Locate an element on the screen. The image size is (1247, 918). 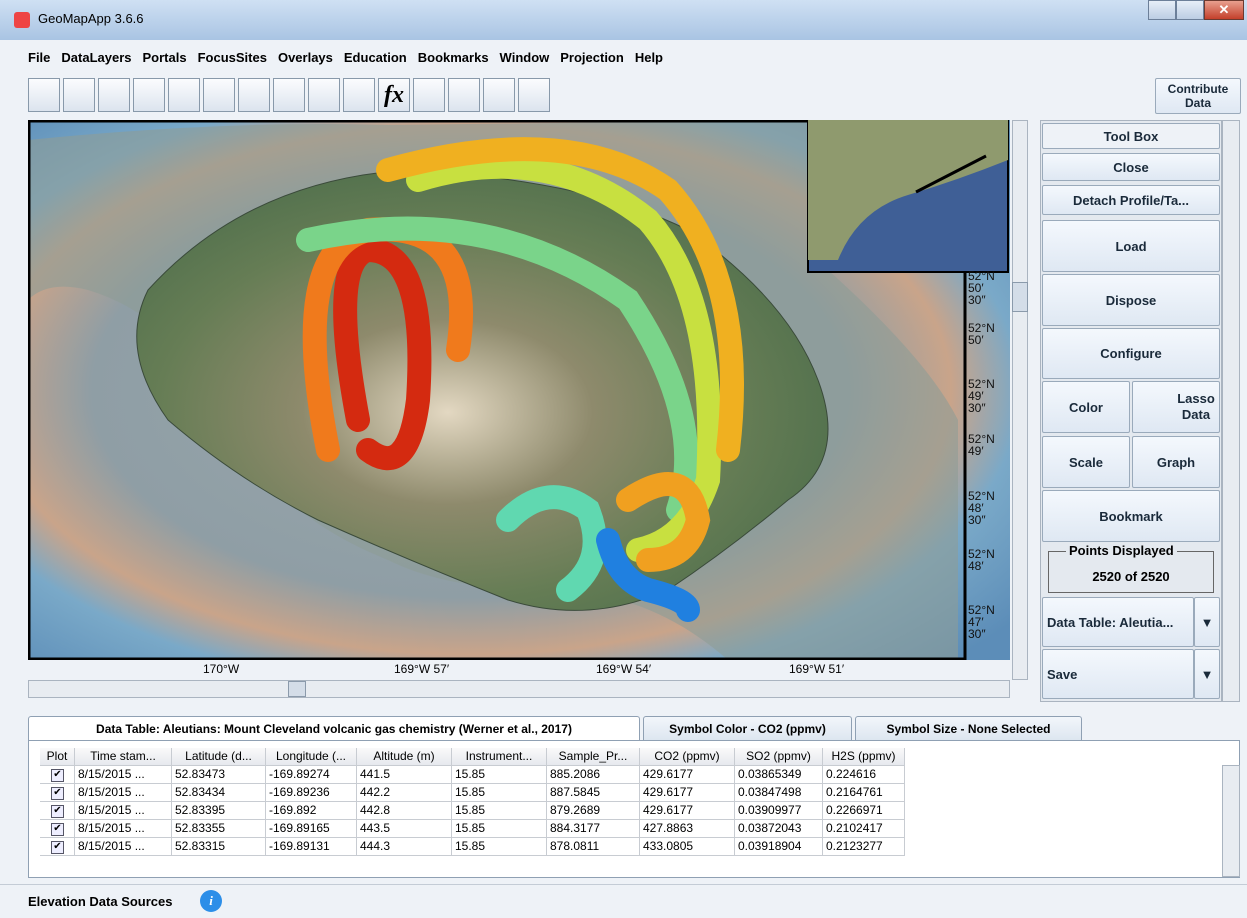
menu-item: Projection is located at coordinates (592, 57).